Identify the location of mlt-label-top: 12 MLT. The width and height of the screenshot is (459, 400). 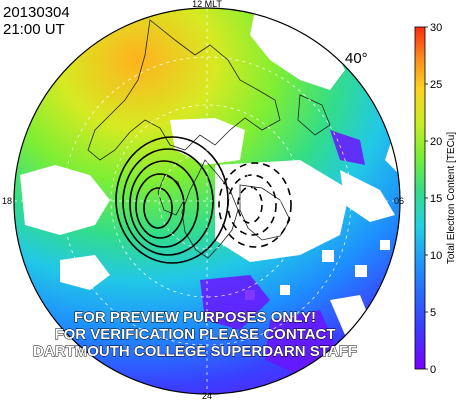
(207, 4).